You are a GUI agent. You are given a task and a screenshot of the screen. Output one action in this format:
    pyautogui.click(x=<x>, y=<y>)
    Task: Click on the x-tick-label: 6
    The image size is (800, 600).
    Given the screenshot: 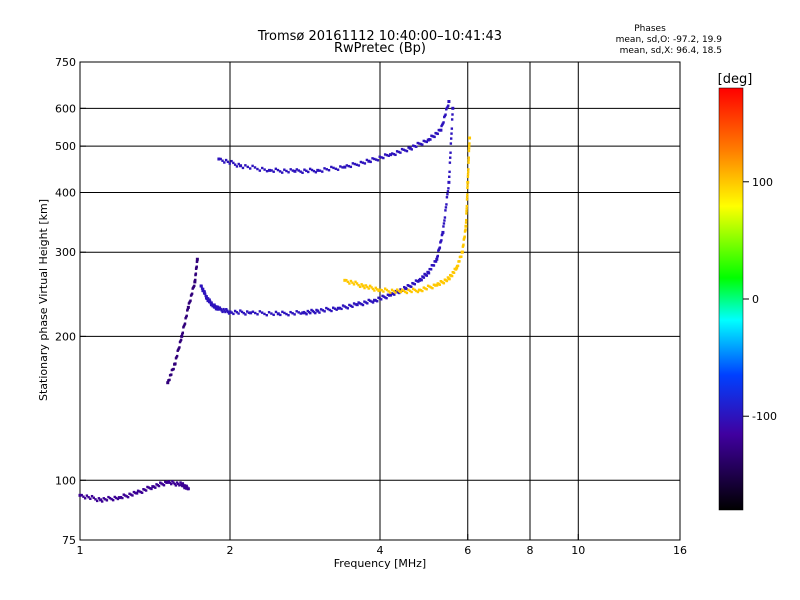 What is the action you would take?
    pyautogui.click(x=467, y=550)
    